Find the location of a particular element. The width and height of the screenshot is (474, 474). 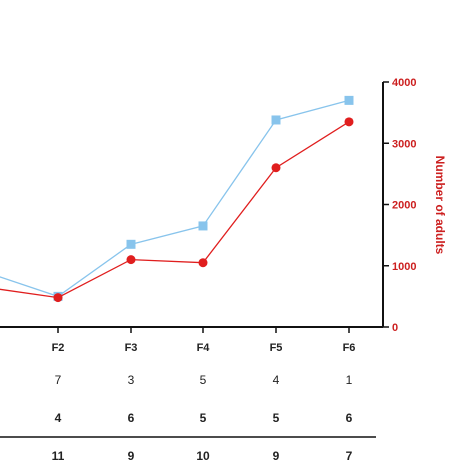

y-tick-label: 3000 is located at coordinates (404, 144).